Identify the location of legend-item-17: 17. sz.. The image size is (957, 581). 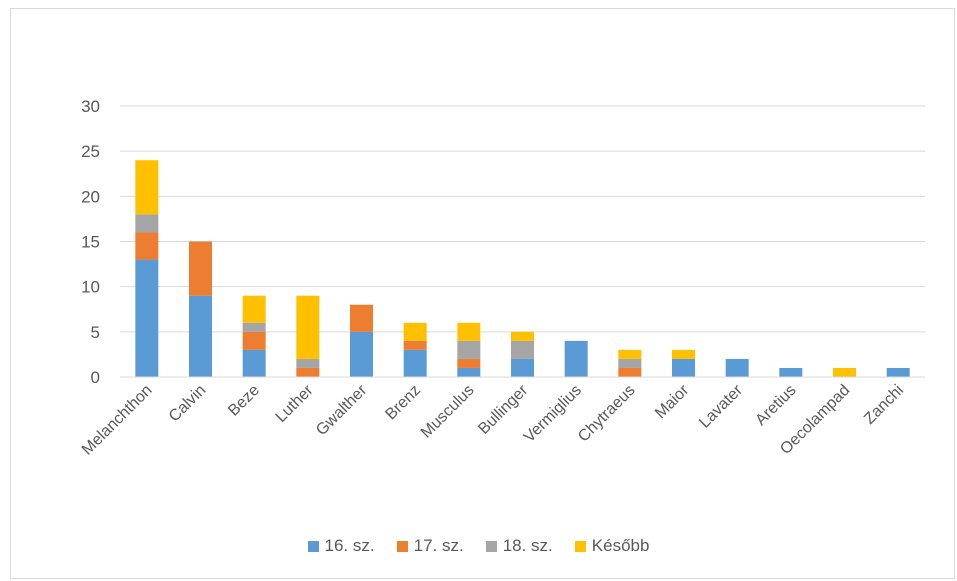
(430, 546).